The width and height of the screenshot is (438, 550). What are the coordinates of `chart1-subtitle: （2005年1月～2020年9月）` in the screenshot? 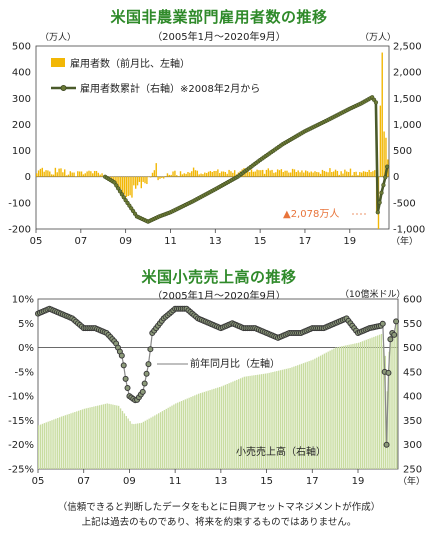 It's located at (219, 37).